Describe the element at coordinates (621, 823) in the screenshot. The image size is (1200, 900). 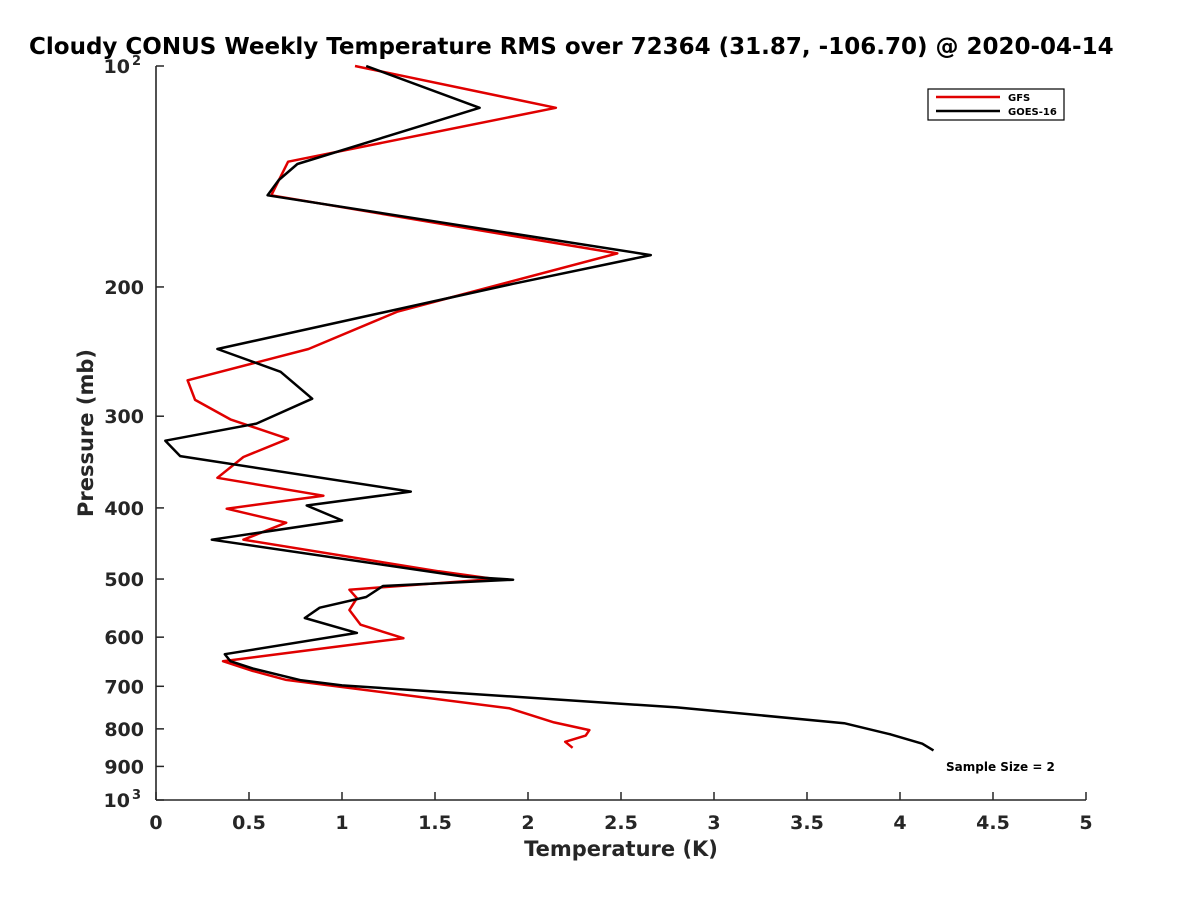
I see `x-tick-label: 2.5` at that location.